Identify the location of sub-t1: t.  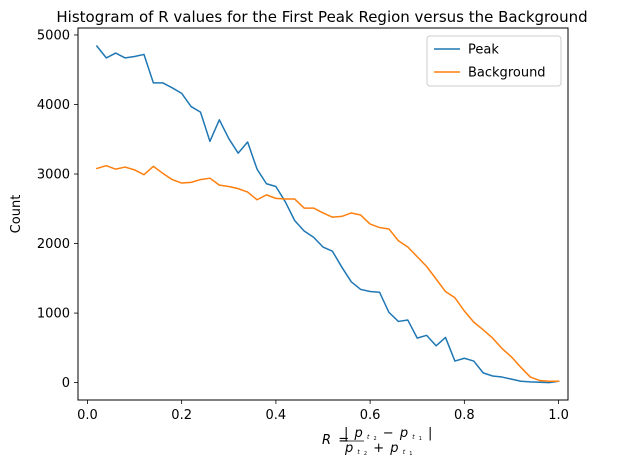
(413, 437).